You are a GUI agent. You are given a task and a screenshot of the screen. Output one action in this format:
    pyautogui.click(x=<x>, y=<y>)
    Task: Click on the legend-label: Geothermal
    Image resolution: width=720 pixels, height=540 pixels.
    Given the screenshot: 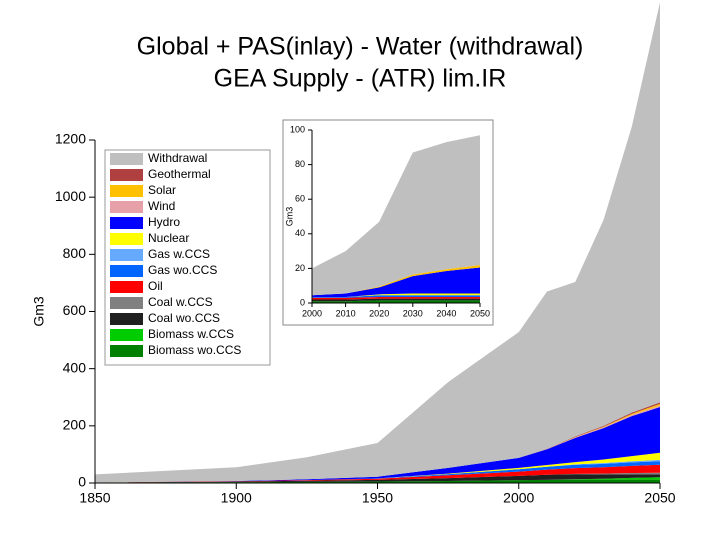 What is the action you would take?
    pyautogui.click(x=179, y=174)
    